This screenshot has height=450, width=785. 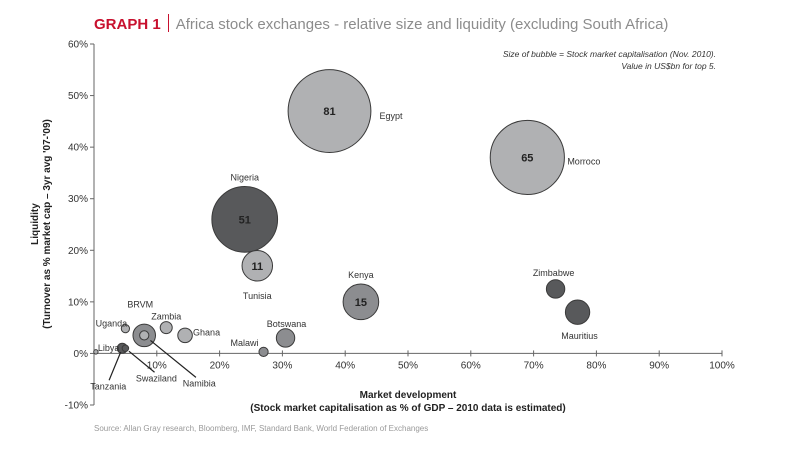 What do you see at coordinates (168, 23) in the screenshot?
I see `header-divider` at bounding box center [168, 23].